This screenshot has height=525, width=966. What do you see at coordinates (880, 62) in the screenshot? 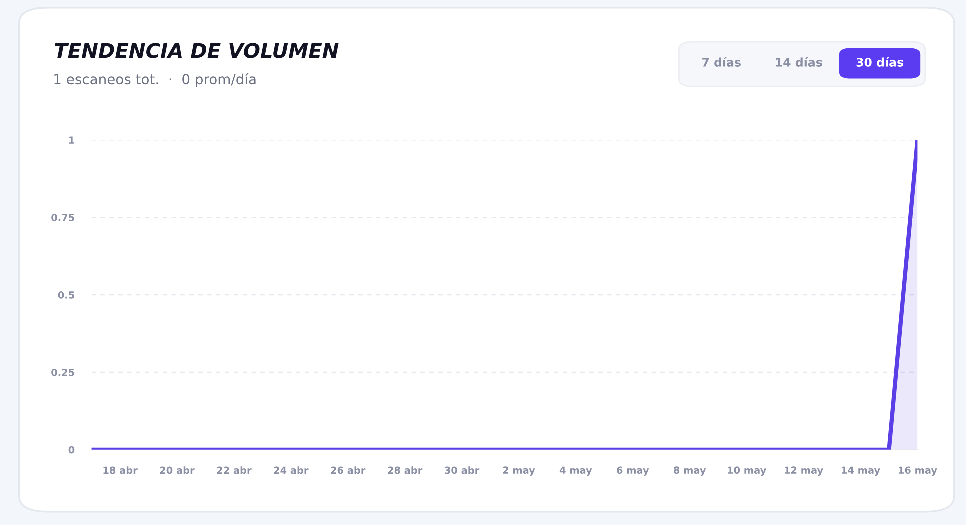
I see `text: 30 días` at bounding box center [880, 62].